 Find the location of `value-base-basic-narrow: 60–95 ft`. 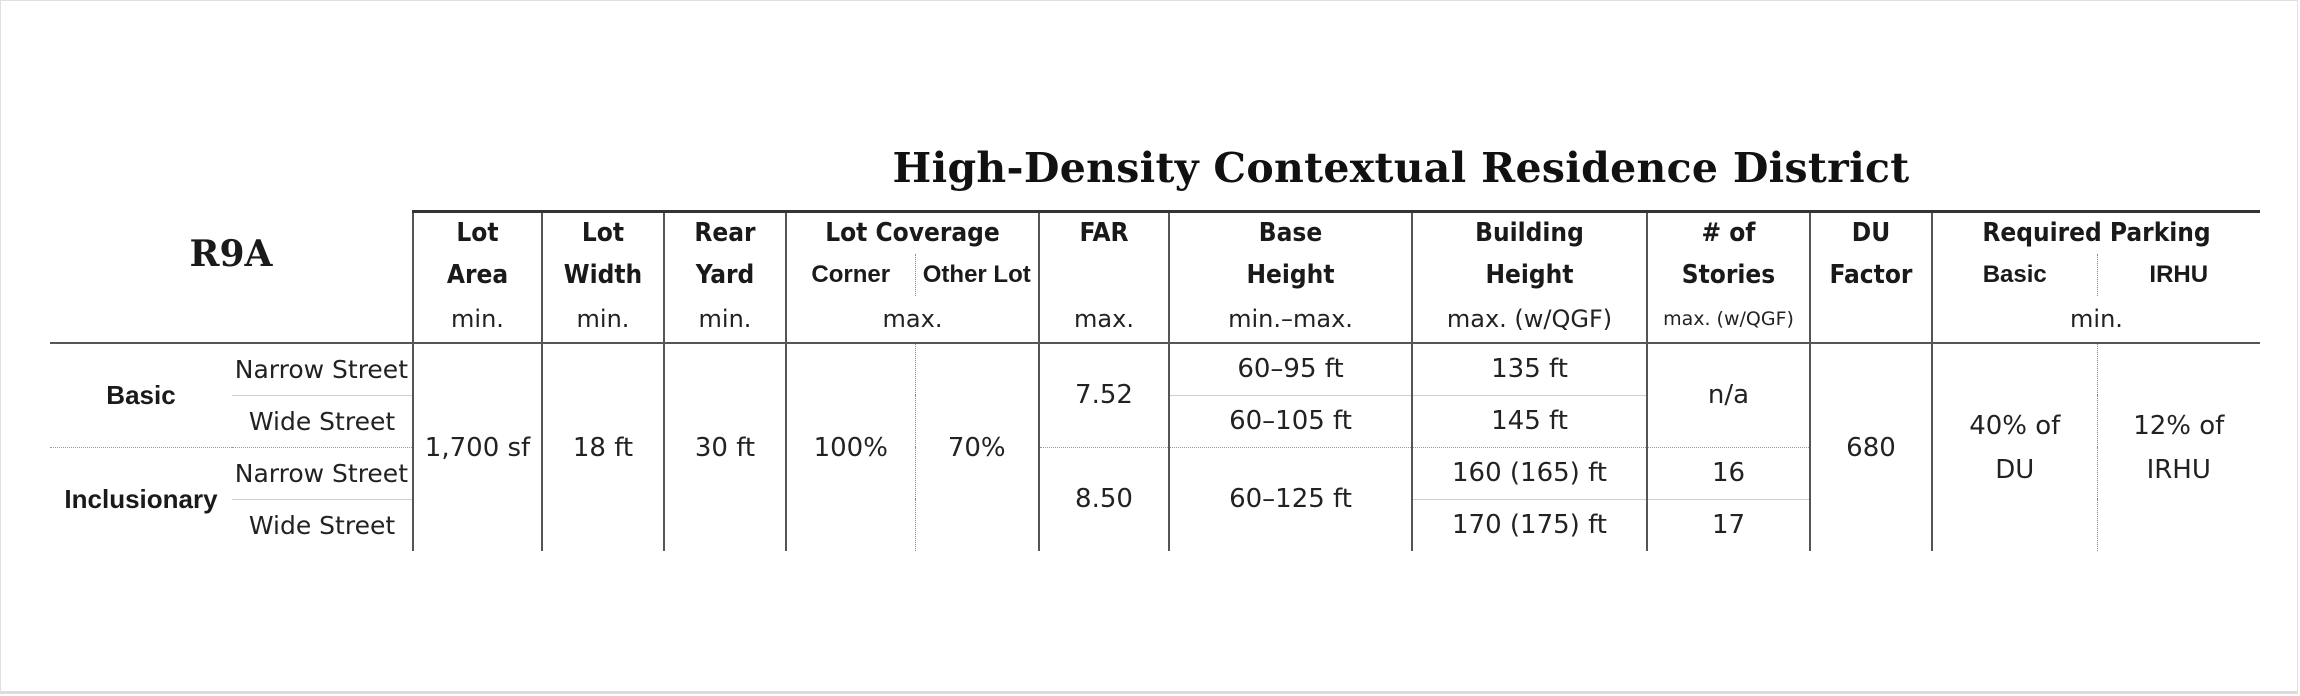

value-base-basic-narrow: 60–95 ft is located at coordinates (1290, 369).